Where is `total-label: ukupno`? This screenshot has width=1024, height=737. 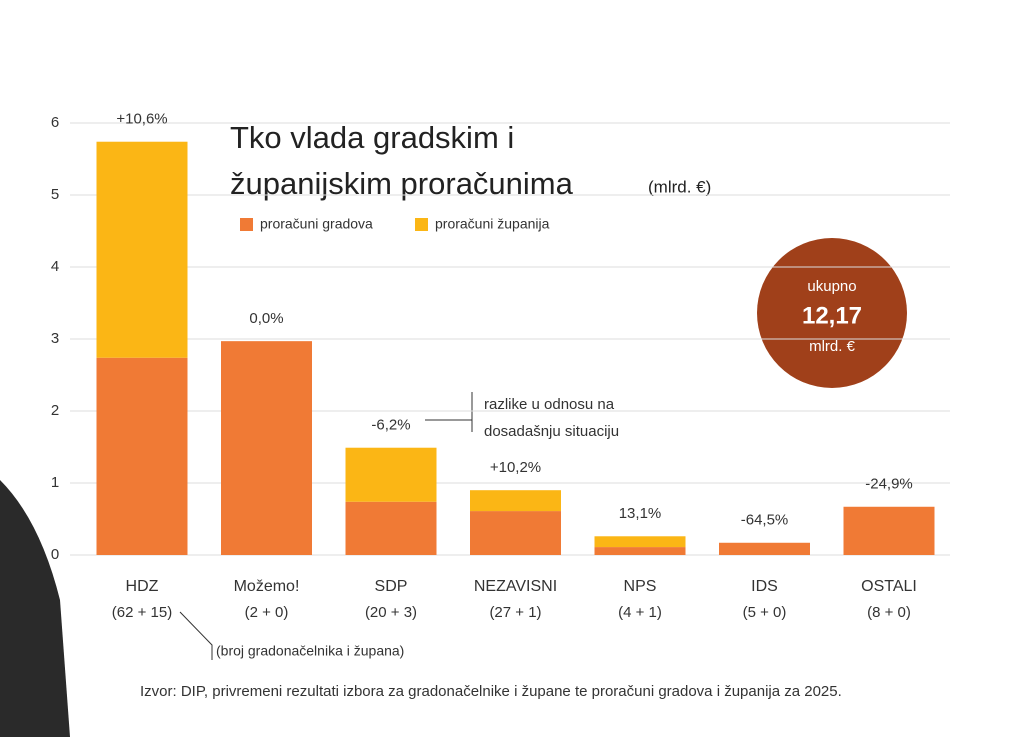
total-label: ukupno is located at coordinates (831, 286).